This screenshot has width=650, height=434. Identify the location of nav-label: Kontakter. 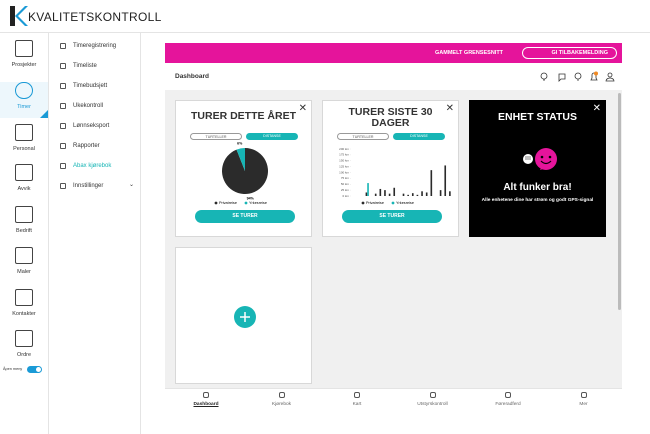
(24, 314).